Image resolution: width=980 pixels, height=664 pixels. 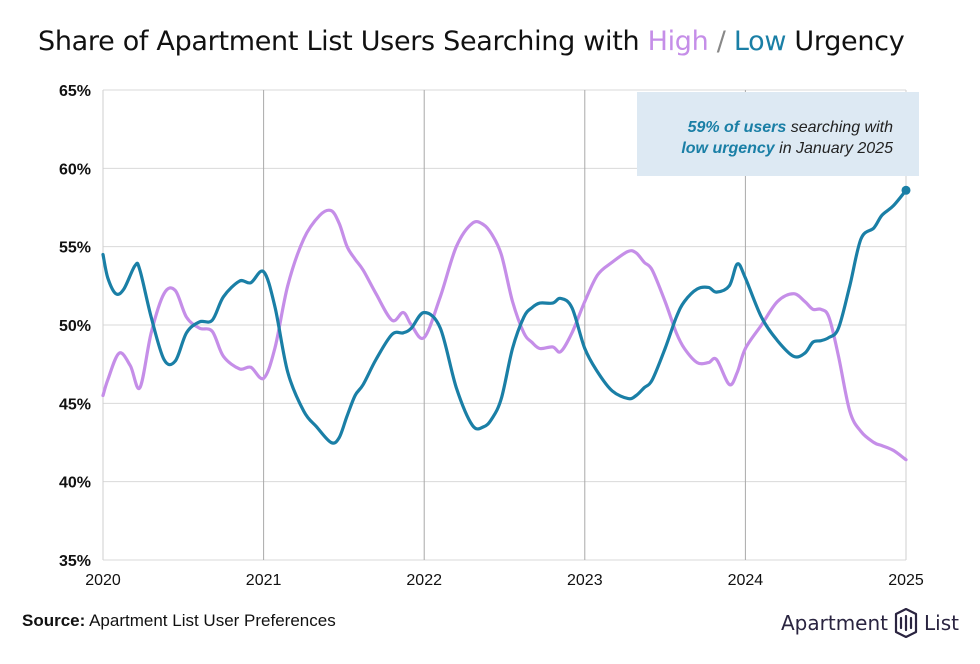 What do you see at coordinates (728, 148) in the screenshot?
I see `annotation-line2-emphasis: low urgency` at bounding box center [728, 148].